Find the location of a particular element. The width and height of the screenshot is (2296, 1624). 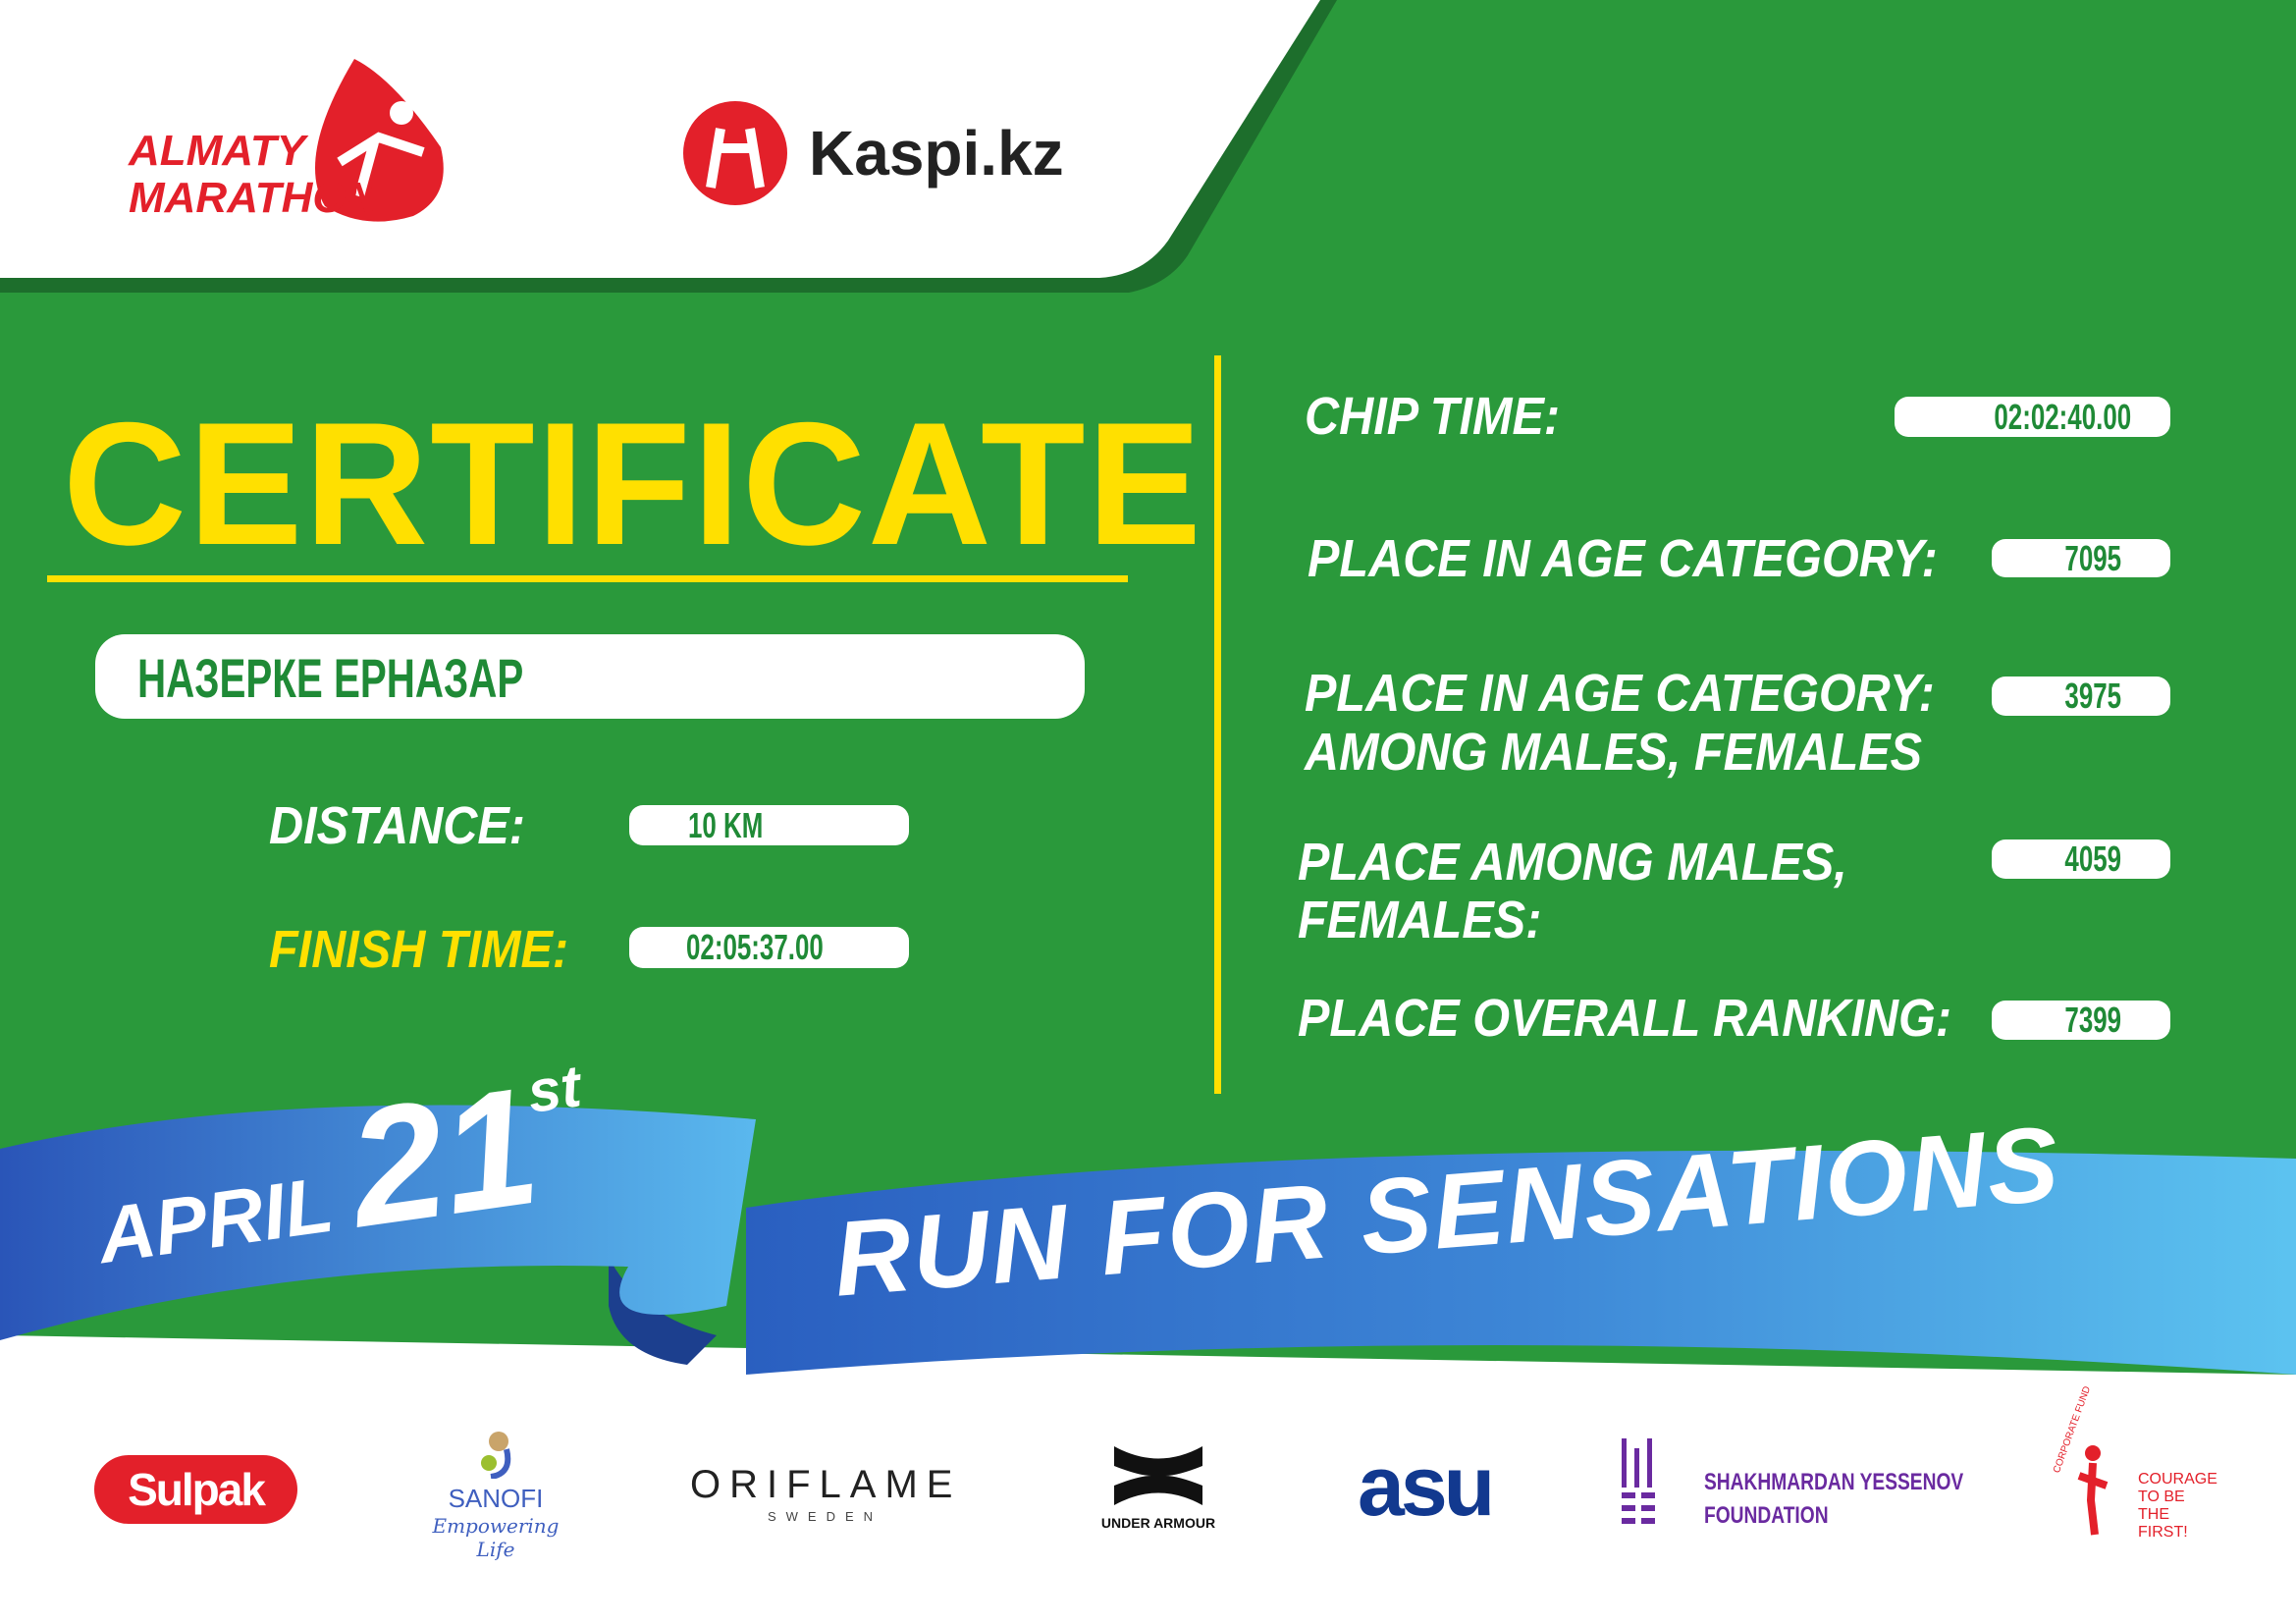

chip-time-label: CHIP TIME: is located at coordinates (1433, 416).